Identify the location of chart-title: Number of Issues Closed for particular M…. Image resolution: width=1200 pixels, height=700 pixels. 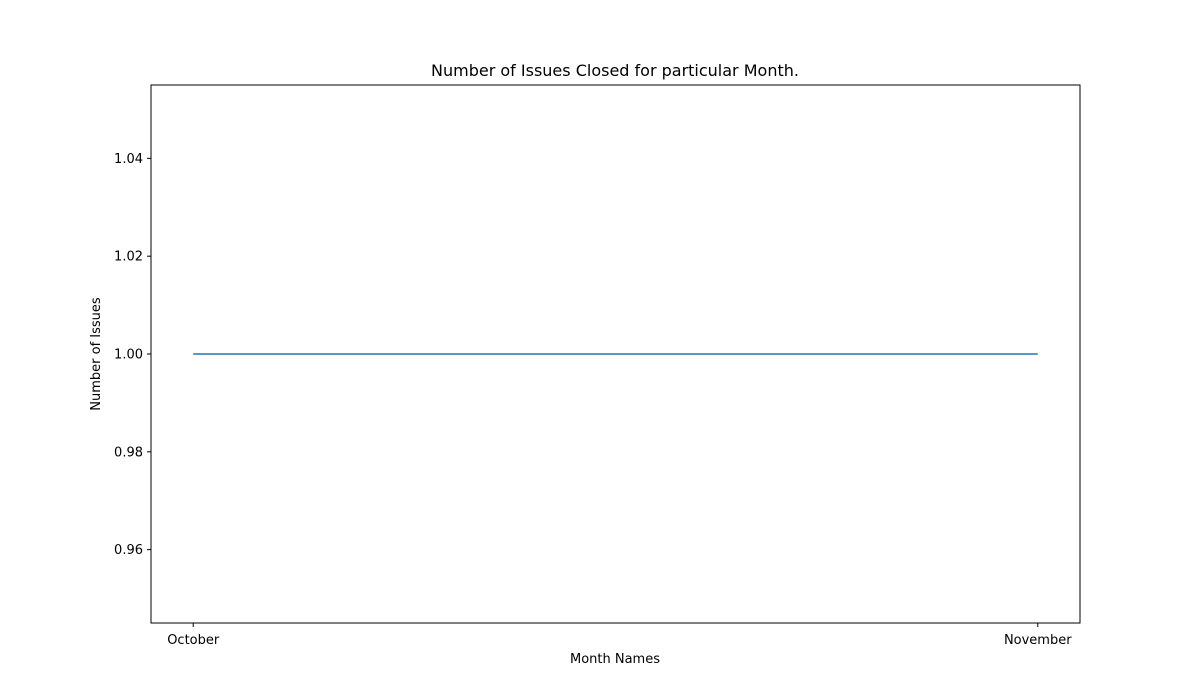
(615, 70).